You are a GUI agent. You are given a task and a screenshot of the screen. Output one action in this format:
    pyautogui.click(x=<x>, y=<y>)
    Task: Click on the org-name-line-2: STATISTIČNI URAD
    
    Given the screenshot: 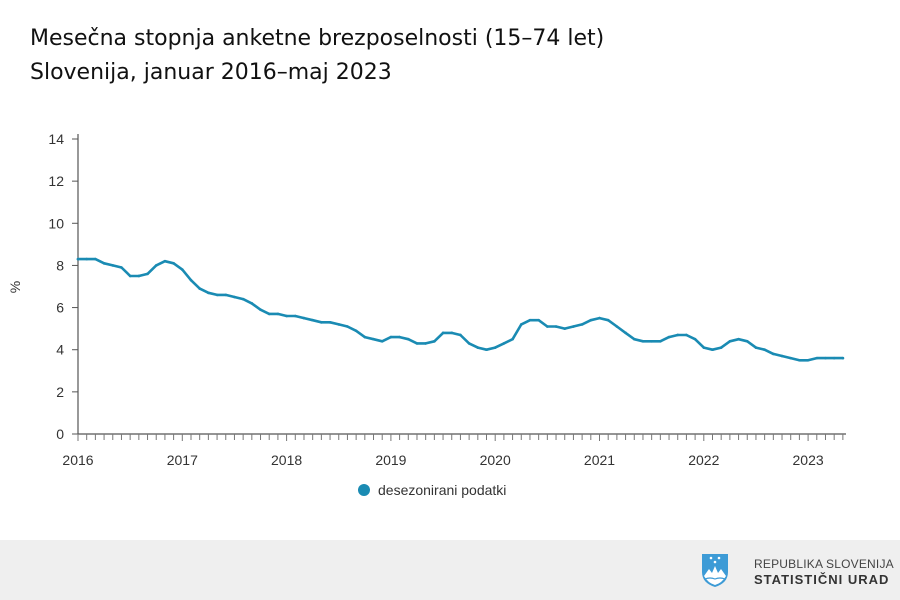 What is the action you would take?
    pyautogui.click(x=822, y=579)
    